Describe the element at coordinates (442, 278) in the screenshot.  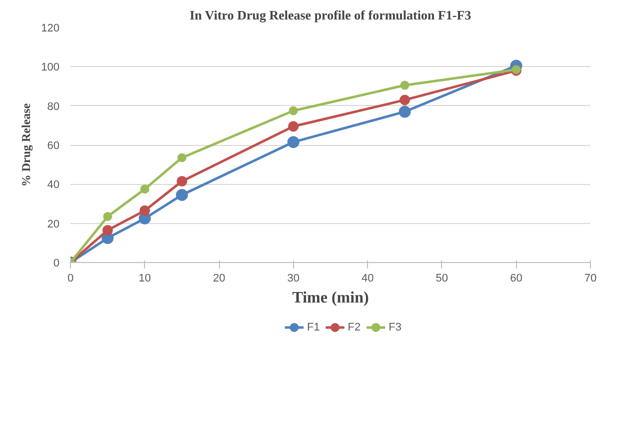
I see `x-tick-label: 50` at that location.